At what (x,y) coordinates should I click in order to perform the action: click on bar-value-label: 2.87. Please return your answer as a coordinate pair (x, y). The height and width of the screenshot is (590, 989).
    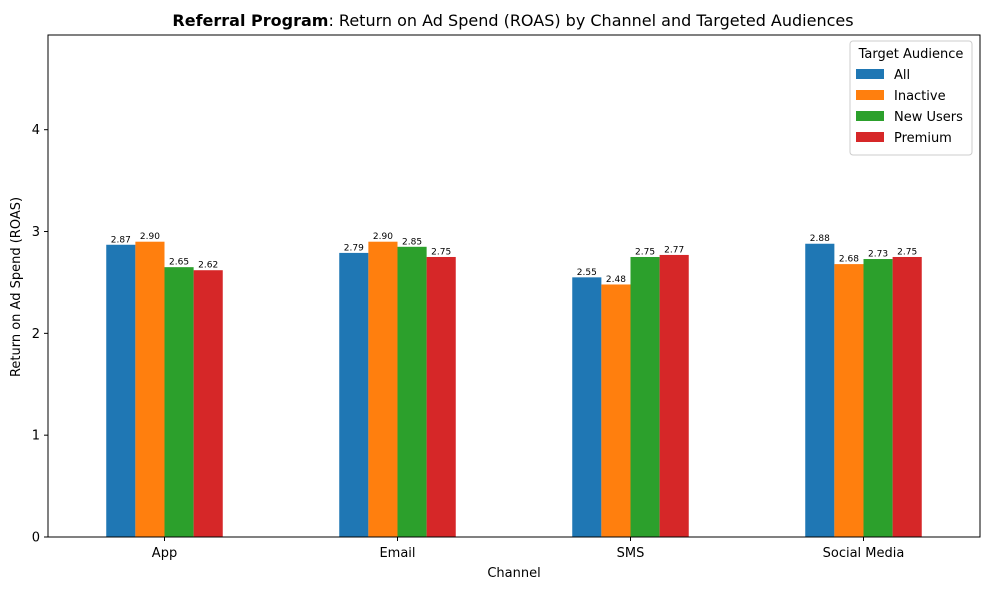
    Looking at the image, I should click on (121, 240).